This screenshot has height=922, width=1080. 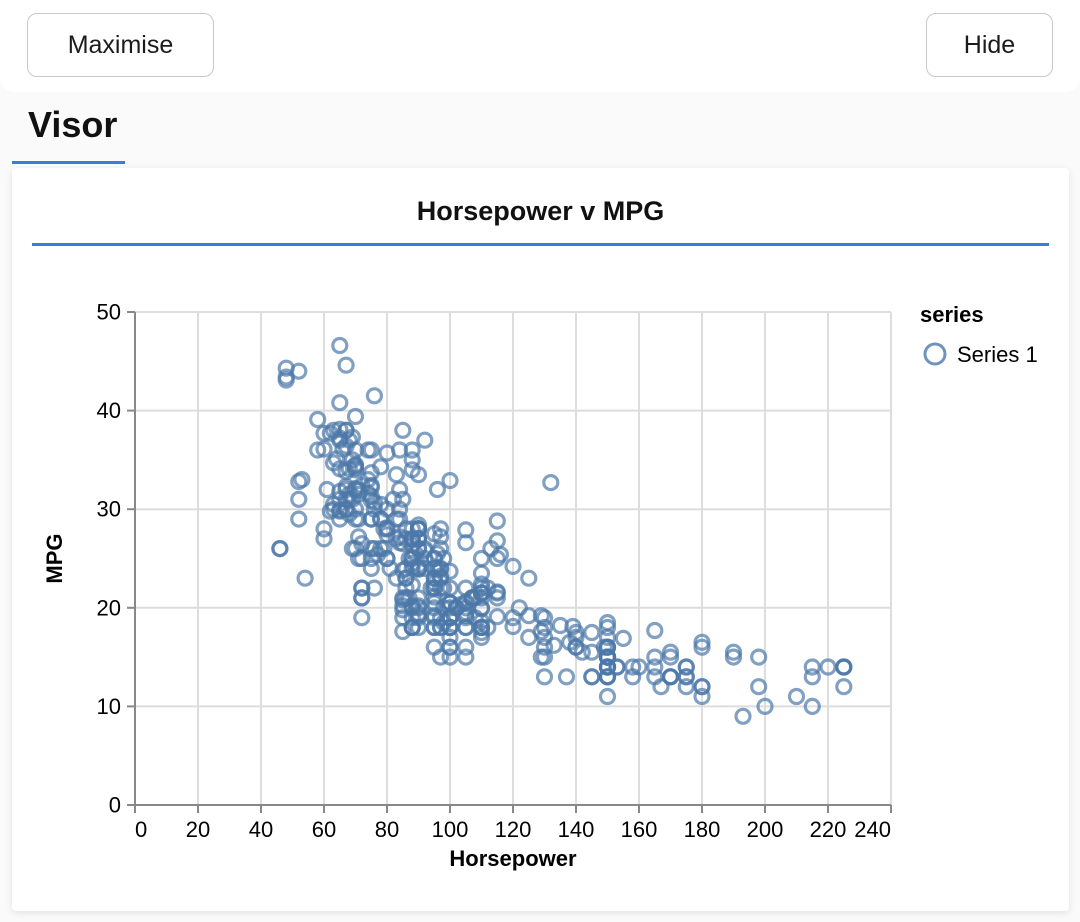 What do you see at coordinates (765, 829) in the screenshot?
I see `x-tick-label: 200` at bounding box center [765, 829].